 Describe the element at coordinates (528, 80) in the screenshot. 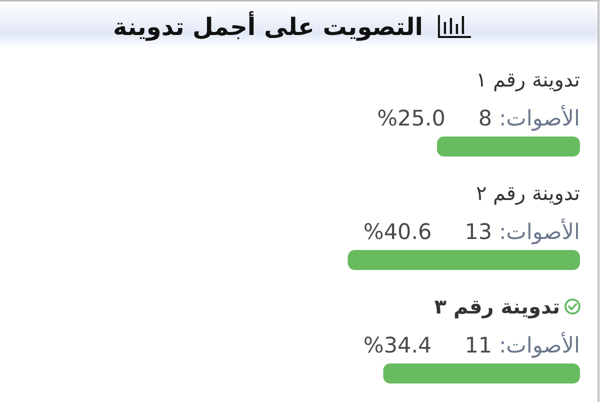

I see `y-tick-label: تدوينة رقم ١` at that location.